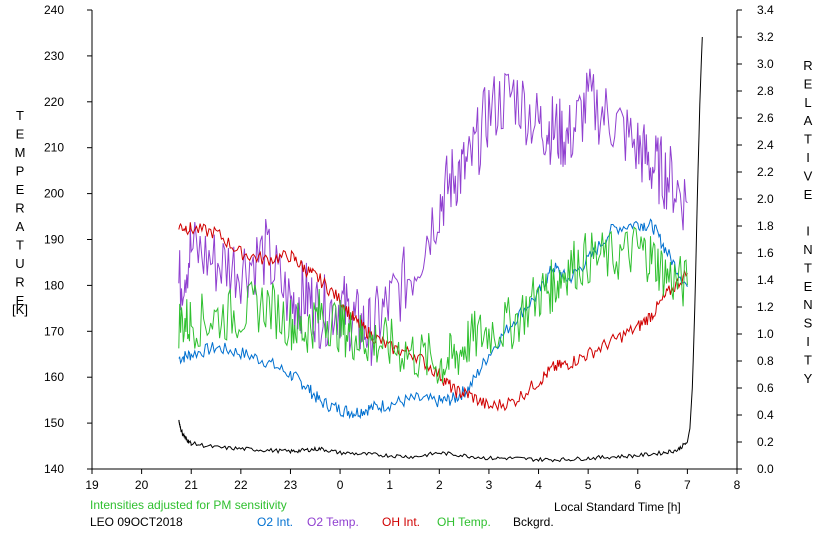 The image size is (828, 535). What do you see at coordinates (765, 469) in the screenshot?
I see `y-right-tick-label: 0.0` at bounding box center [765, 469].